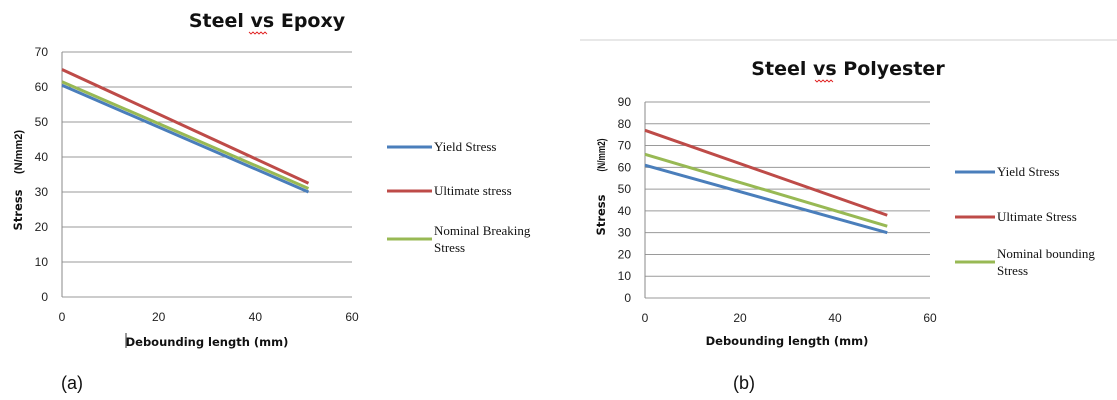  Describe the element at coordinates (473, 190) in the screenshot. I see `legend-label: Ultimate stress` at that location.